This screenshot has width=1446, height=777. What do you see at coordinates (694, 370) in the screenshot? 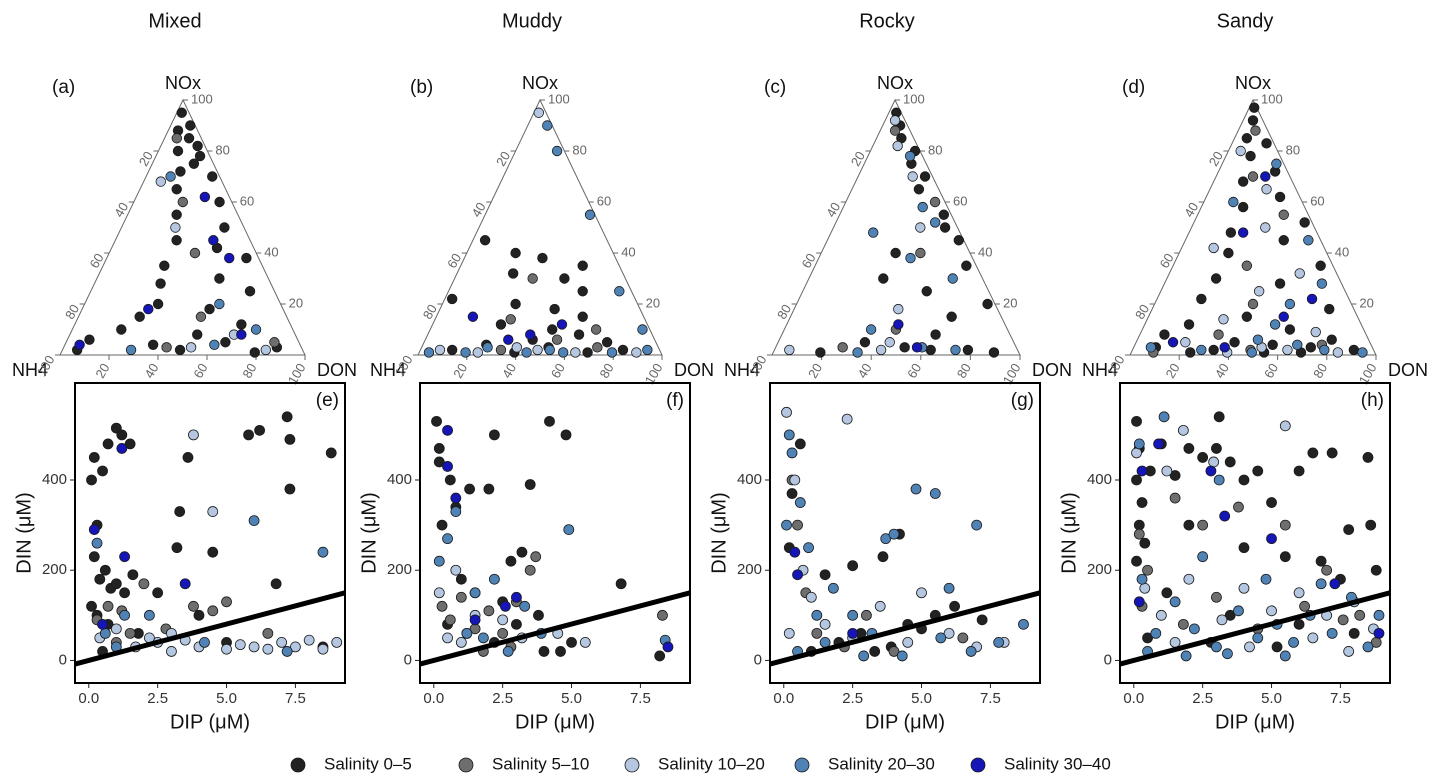
I see `right-vertex-label: DON` at bounding box center [694, 370].